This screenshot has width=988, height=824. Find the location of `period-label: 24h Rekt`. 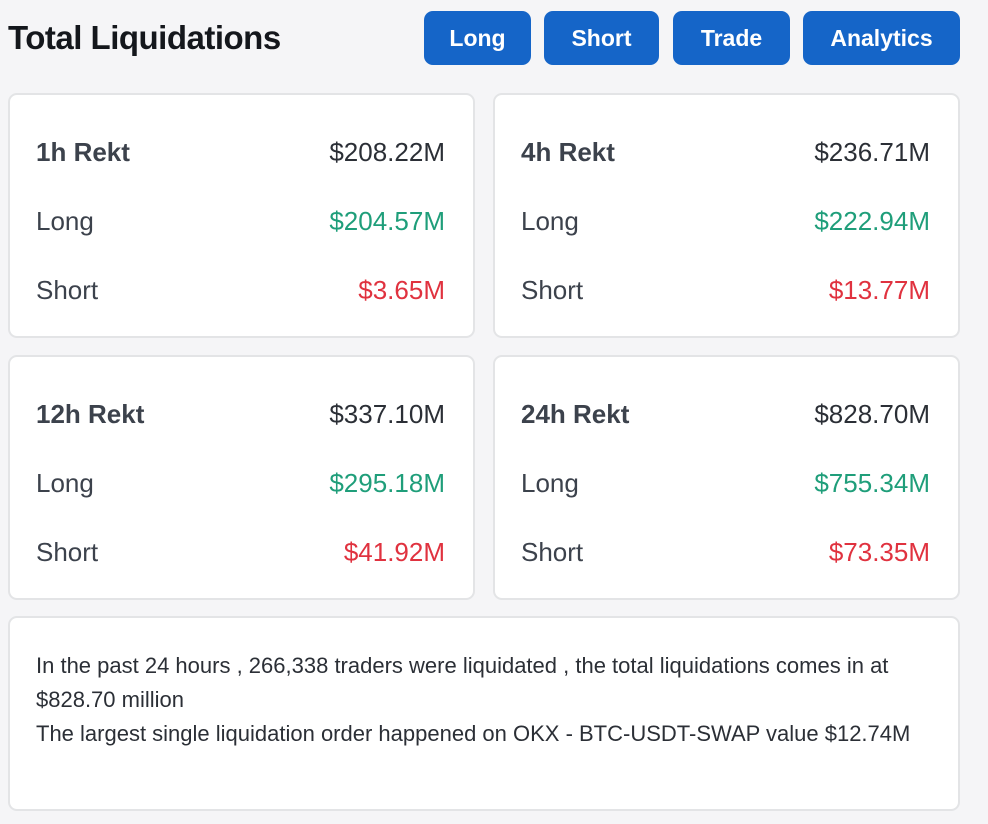

period-label: 24h Rekt is located at coordinates (575, 413).